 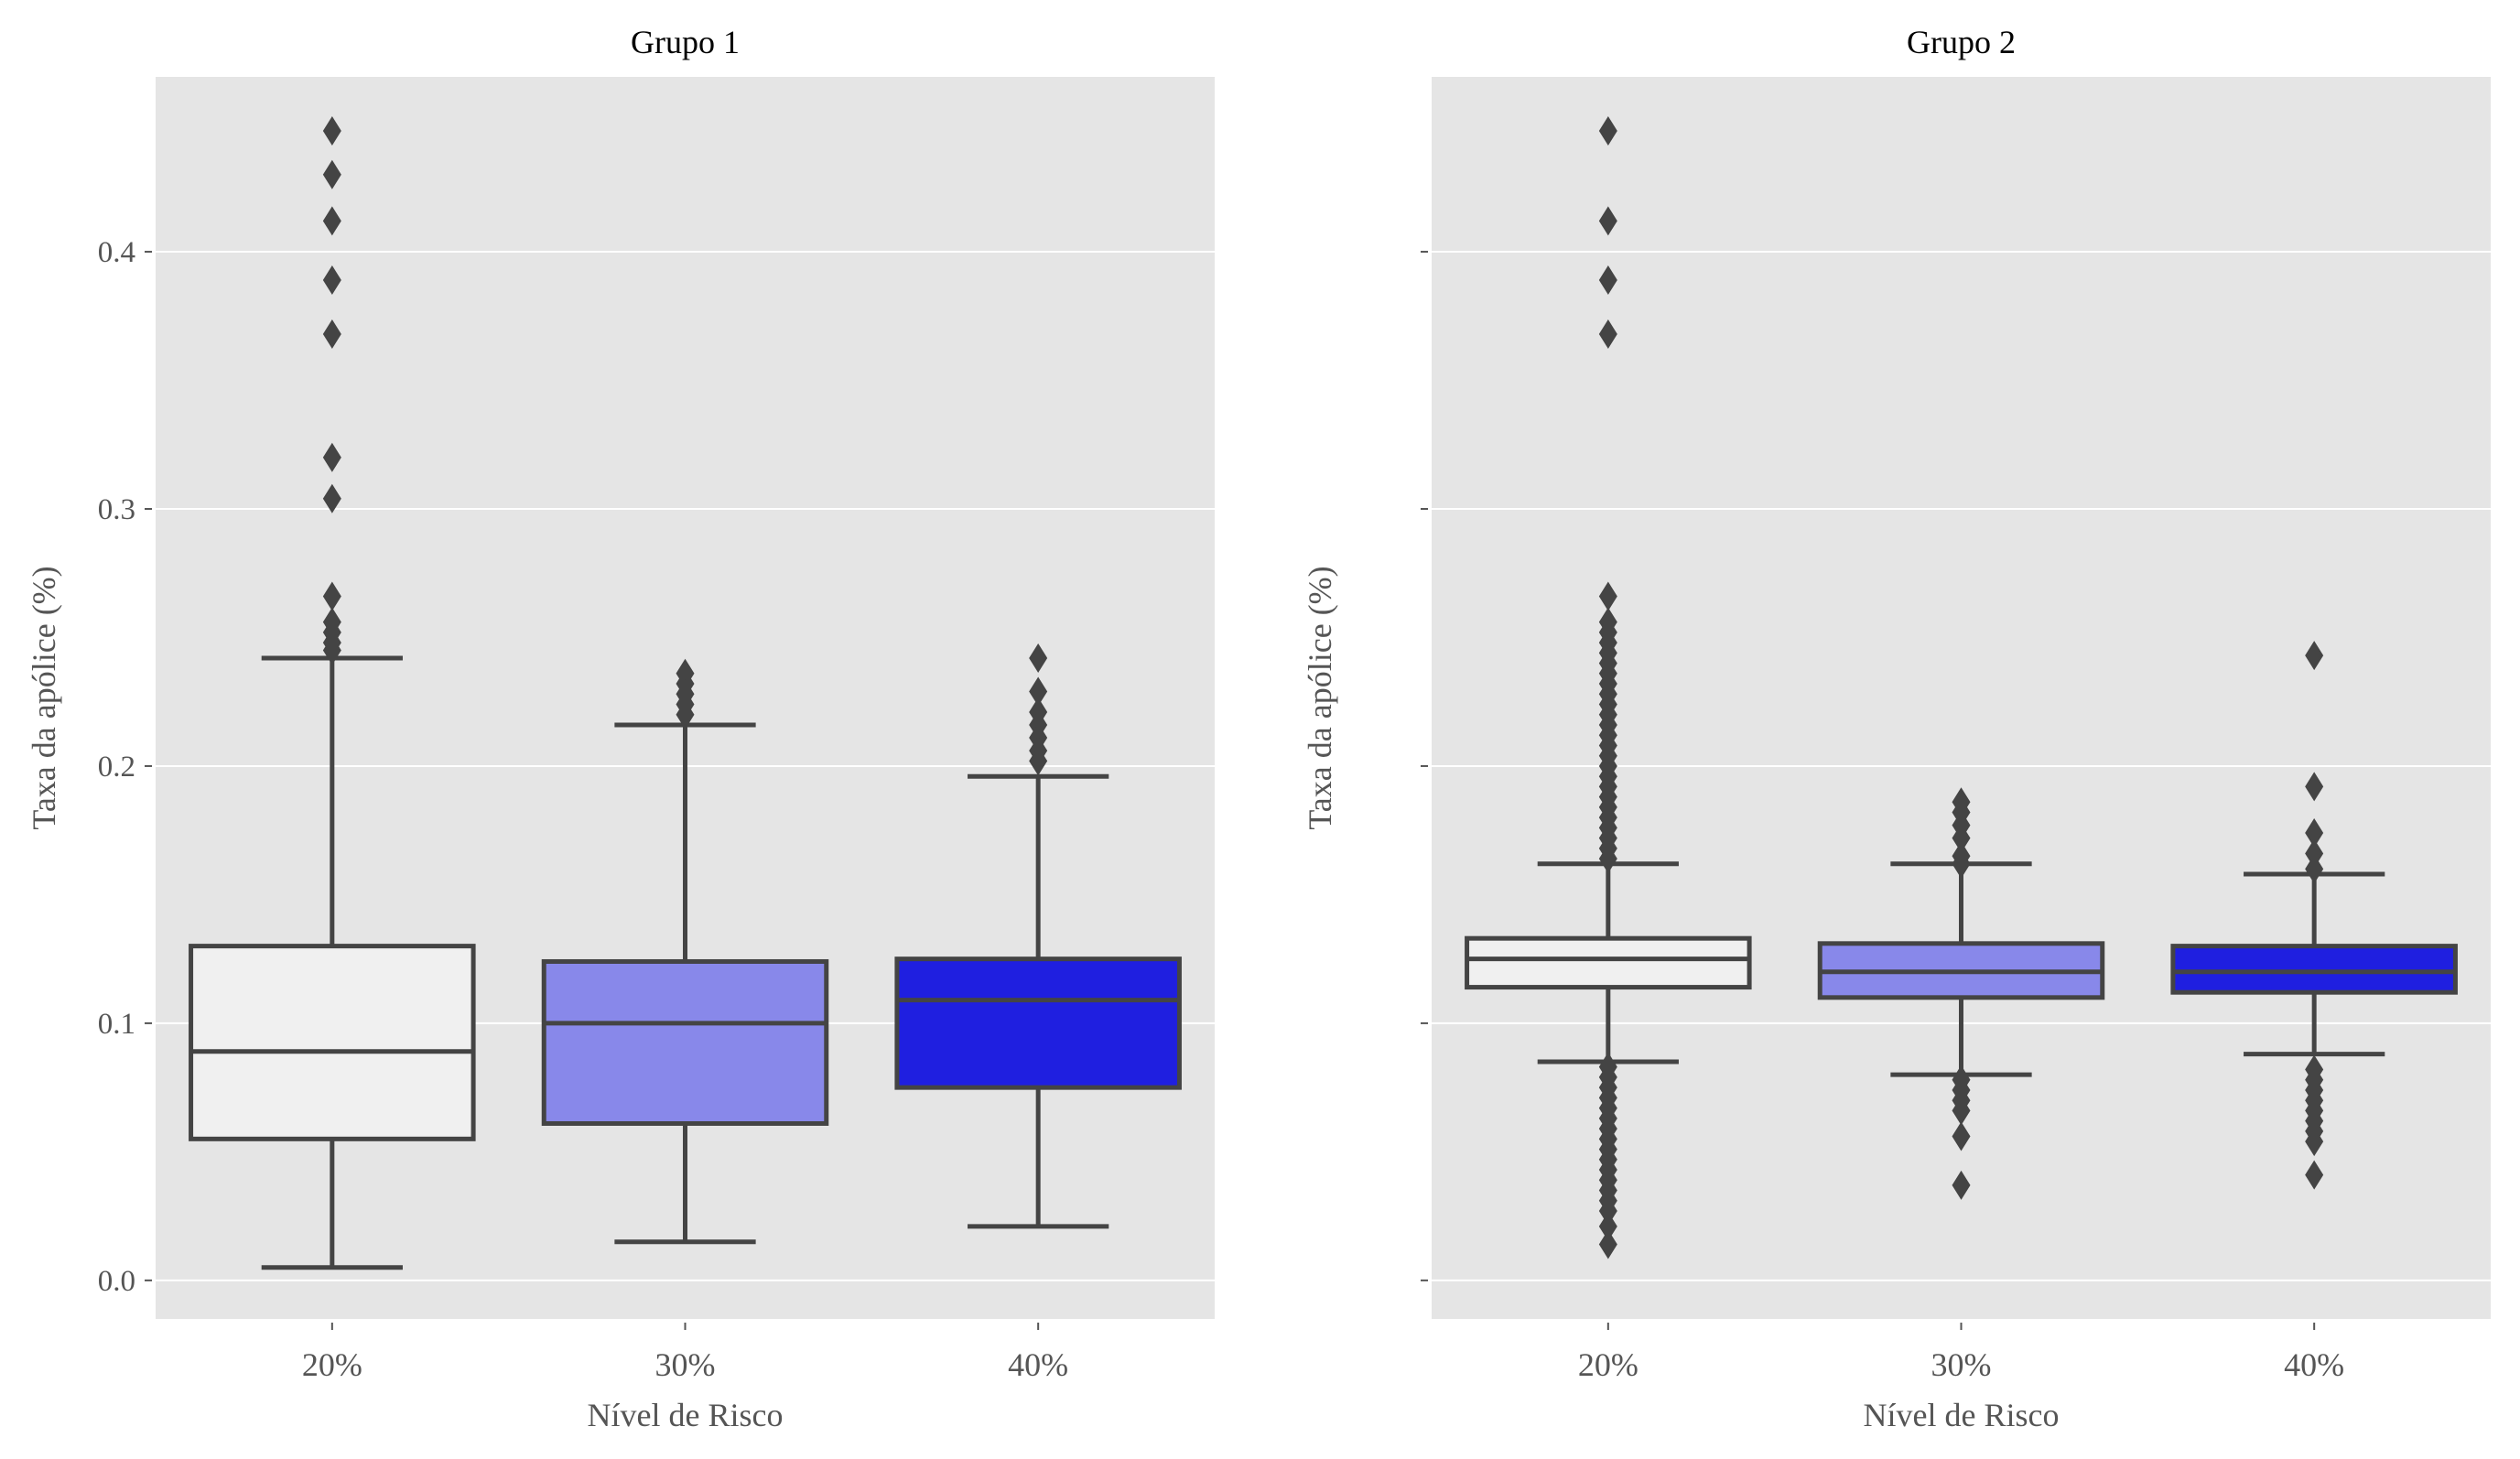 I want to click on y-tick-label: 0.3, so click(x=116, y=509).